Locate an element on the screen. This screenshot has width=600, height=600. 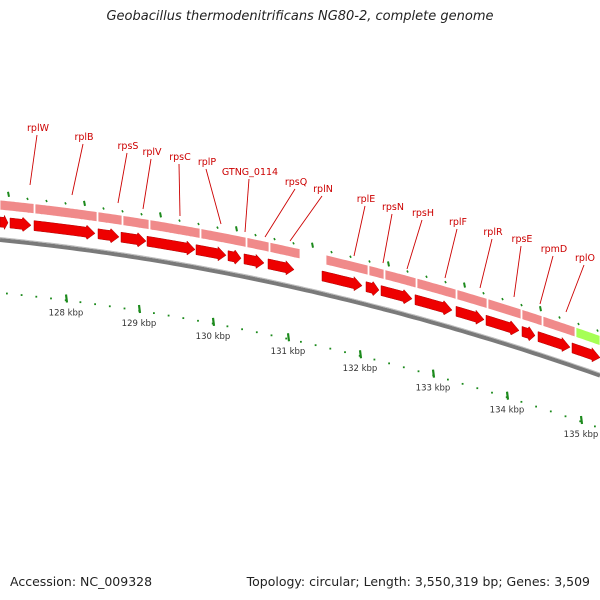
gene-label-rplr: rplR is located at coordinates (493, 232).